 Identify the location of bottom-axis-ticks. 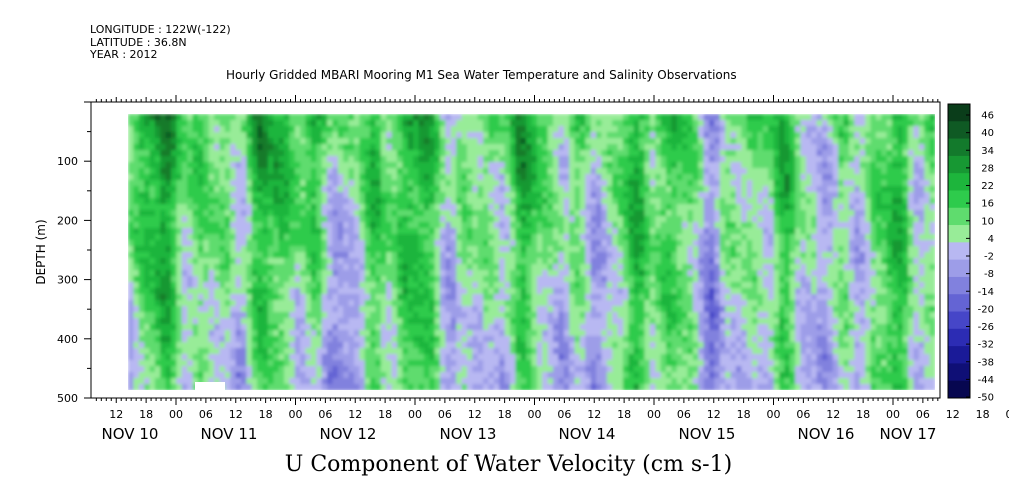
(517, 401).